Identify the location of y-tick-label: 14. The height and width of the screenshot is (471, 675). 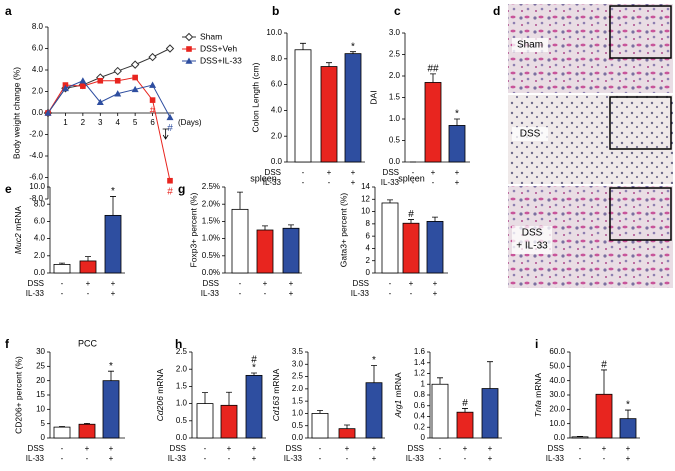
(365, 186).